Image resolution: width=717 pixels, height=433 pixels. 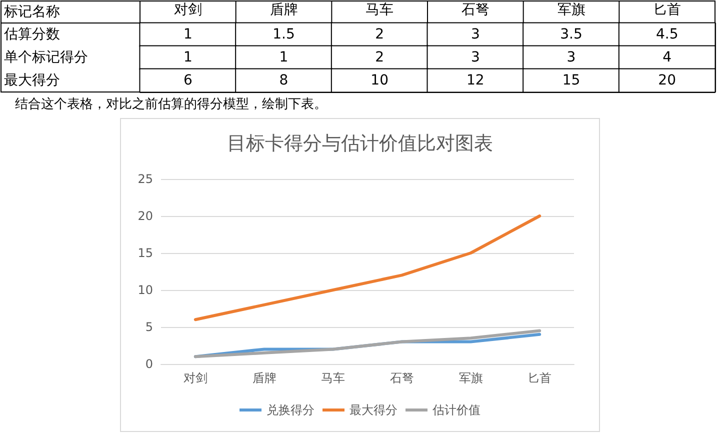 What do you see at coordinates (667, 34) in the screenshot?
I see `data-label: 4.5` at bounding box center [667, 34].